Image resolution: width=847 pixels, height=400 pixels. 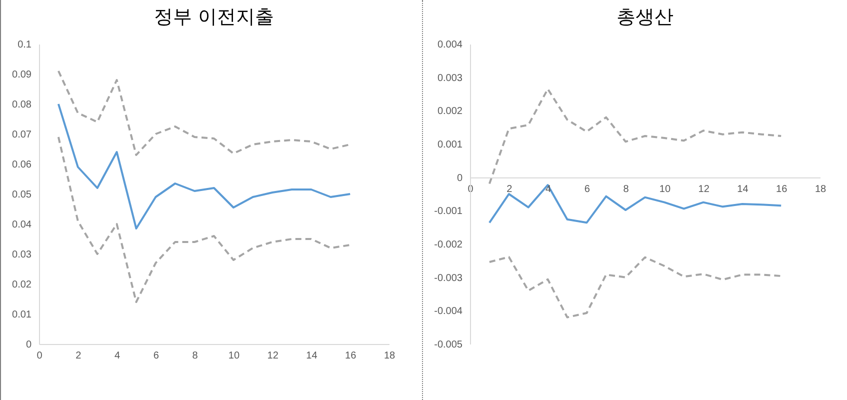 I want to click on y-tick-label: 0.02, so click(x=22, y=285).